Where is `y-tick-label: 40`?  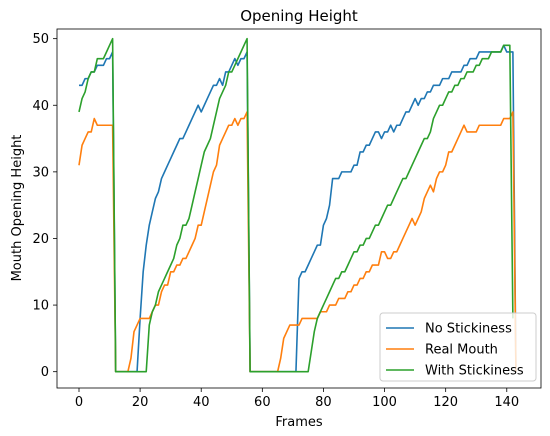
y-tick-label: 40 is located at coordinates (40, 106).